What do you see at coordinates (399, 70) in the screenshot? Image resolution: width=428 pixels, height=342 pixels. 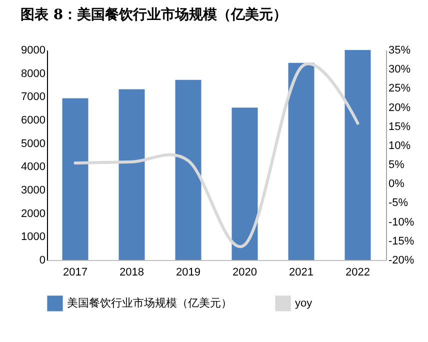 I see `y2-tick-label: 30%` at bounding box center [399, 70].